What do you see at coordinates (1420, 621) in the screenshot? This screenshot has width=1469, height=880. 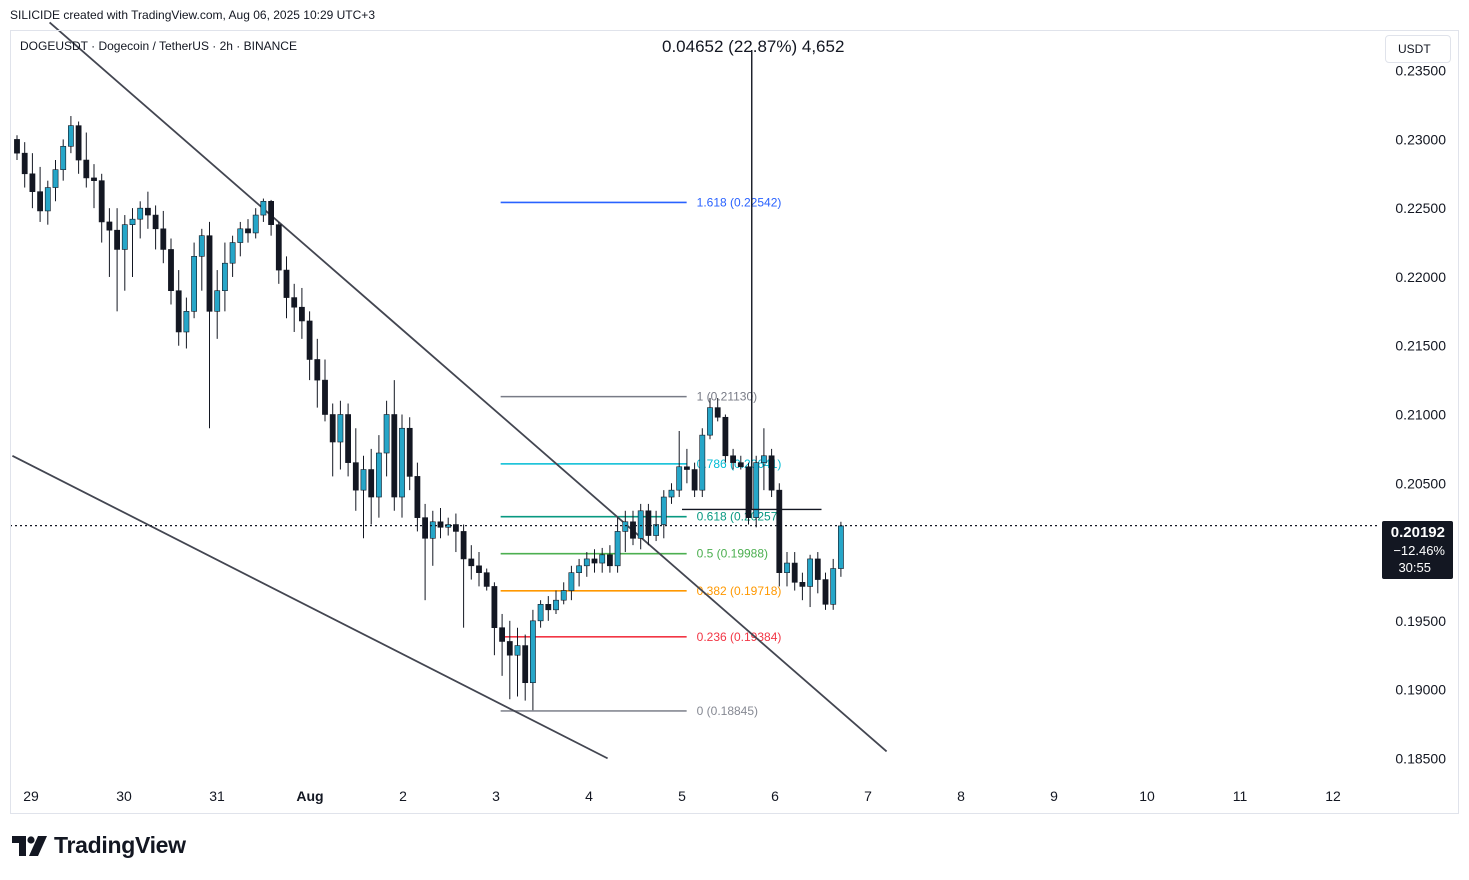 I see `price-tick-label: 0.19500` at bounding box center [1420, 621].